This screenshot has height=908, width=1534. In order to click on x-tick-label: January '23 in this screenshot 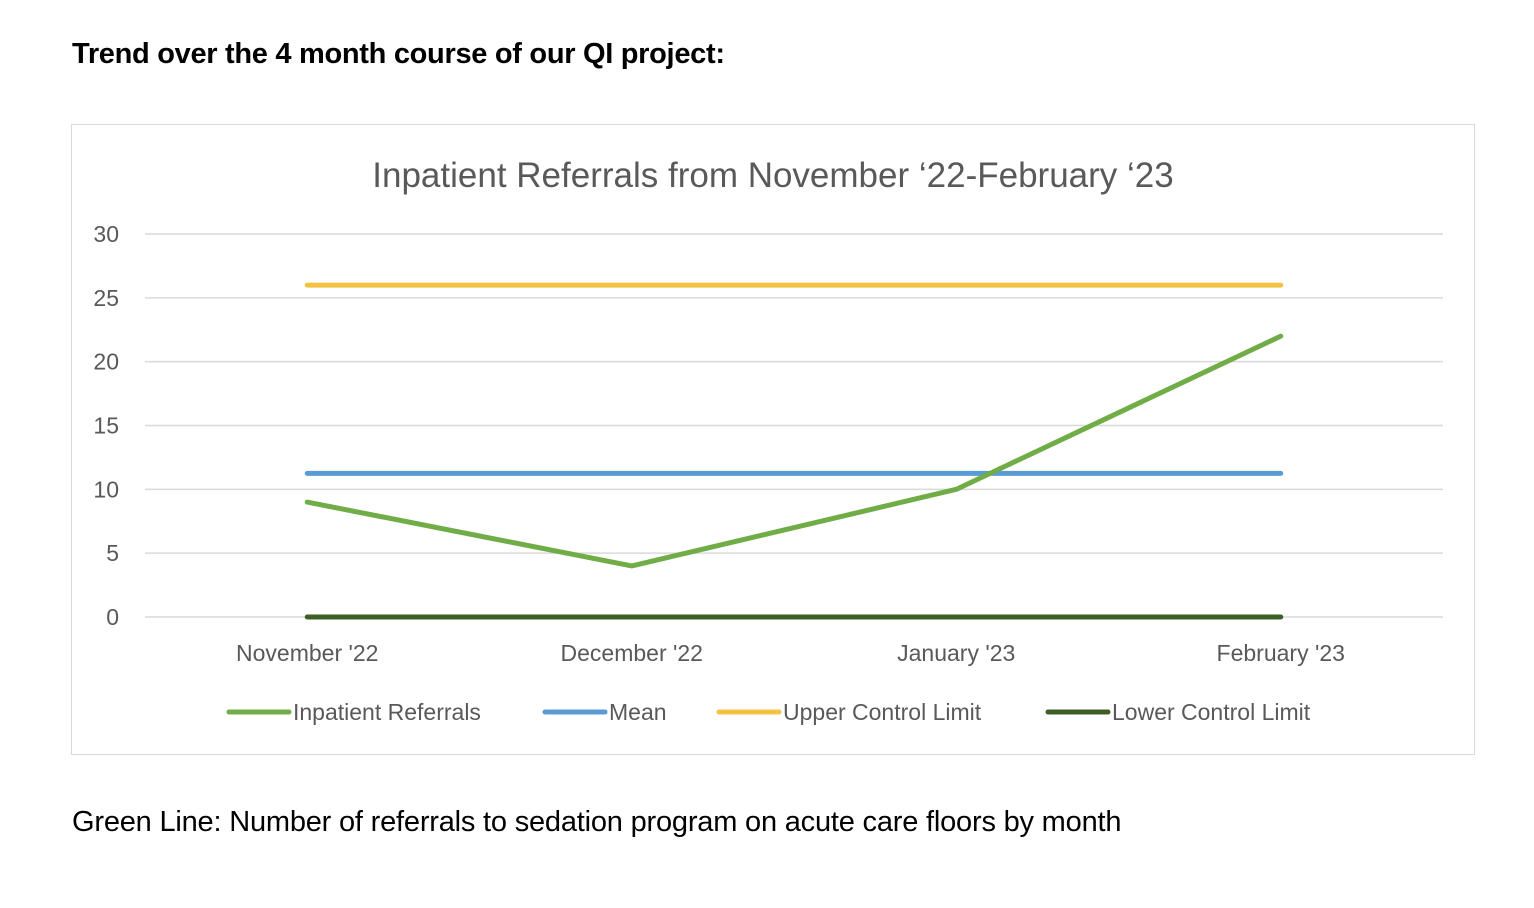, I will do `click(956, 653)`.